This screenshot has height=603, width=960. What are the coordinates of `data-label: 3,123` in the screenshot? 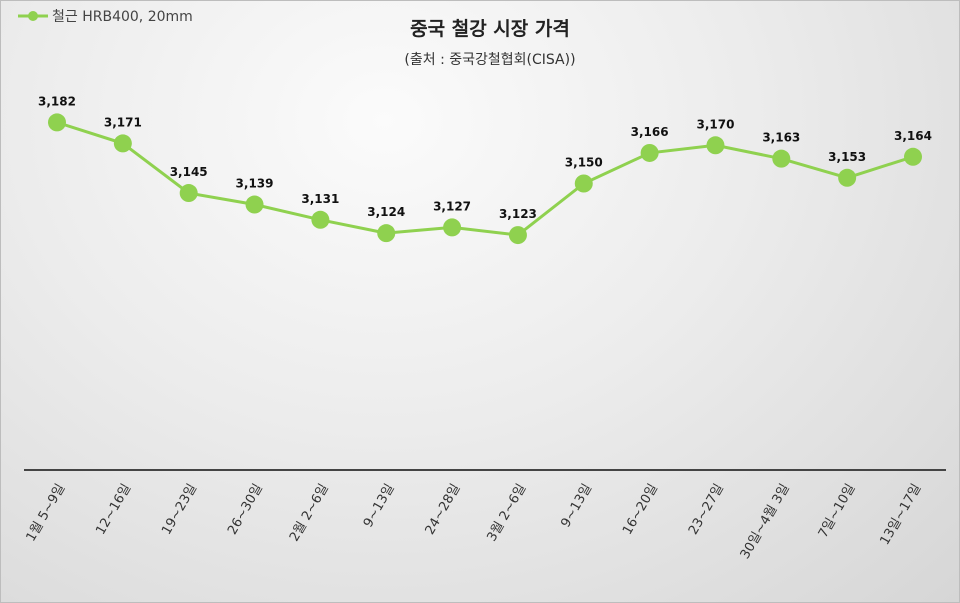 It's located at (518, 214).